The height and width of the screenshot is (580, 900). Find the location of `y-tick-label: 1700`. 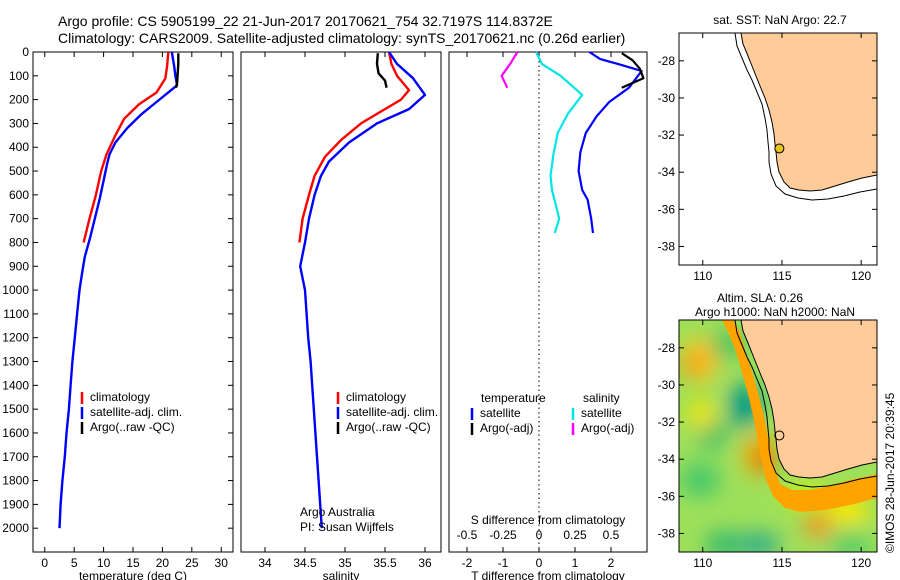

y-tick-label: 1700 is located at coordinates (15, 457).